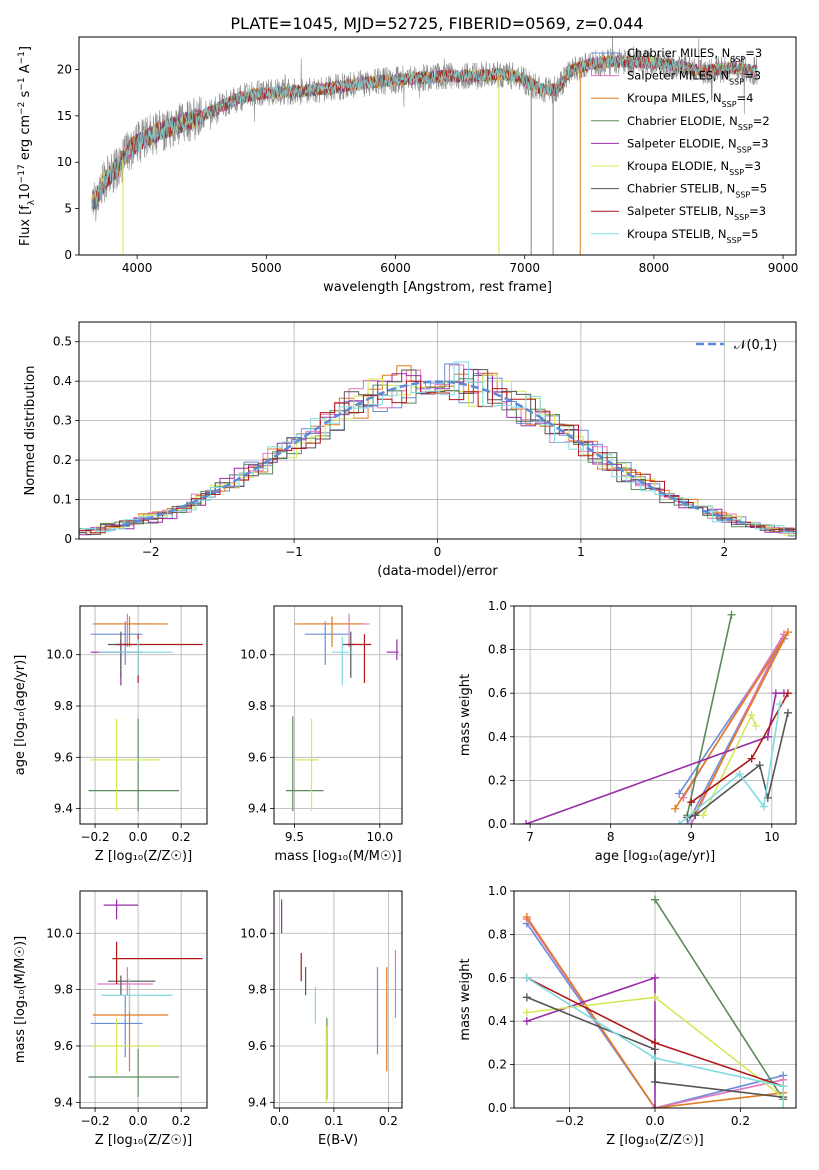 The height and width of the screenshot is (1170, 819). What do you see at coordinates (655, 1047) in the screenshot?
I see `chabrier-stelib-weight-line` at bounding box center [655, 1047].